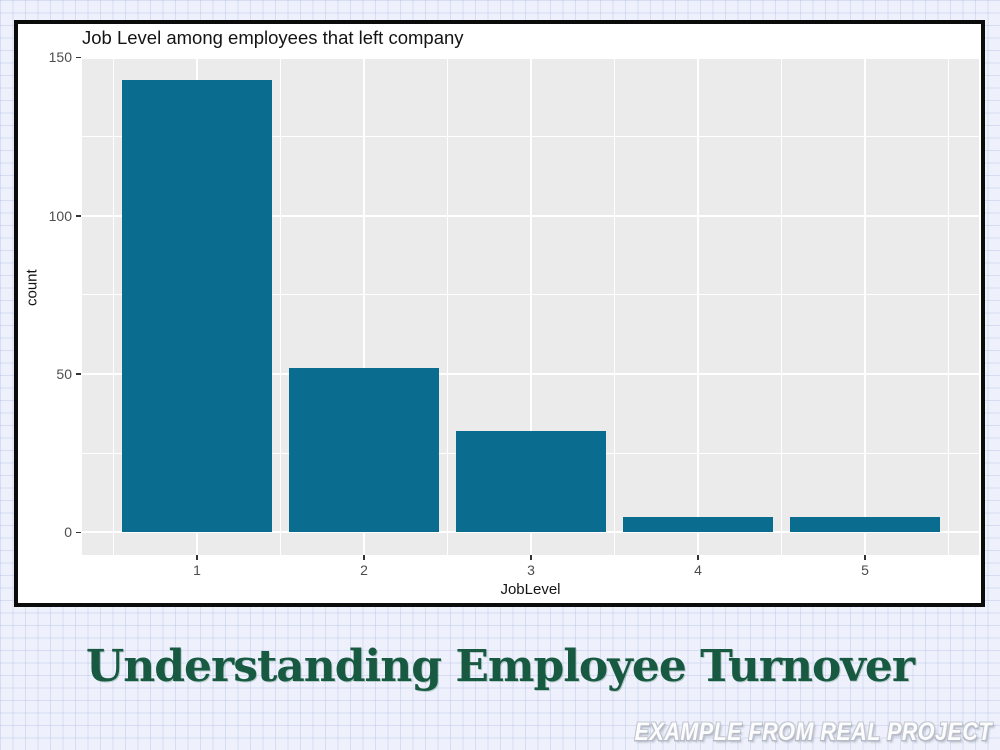  Describe the element at coordinates (531, 570) in the screenshot. I see `x-tick-label: 3` at that location.